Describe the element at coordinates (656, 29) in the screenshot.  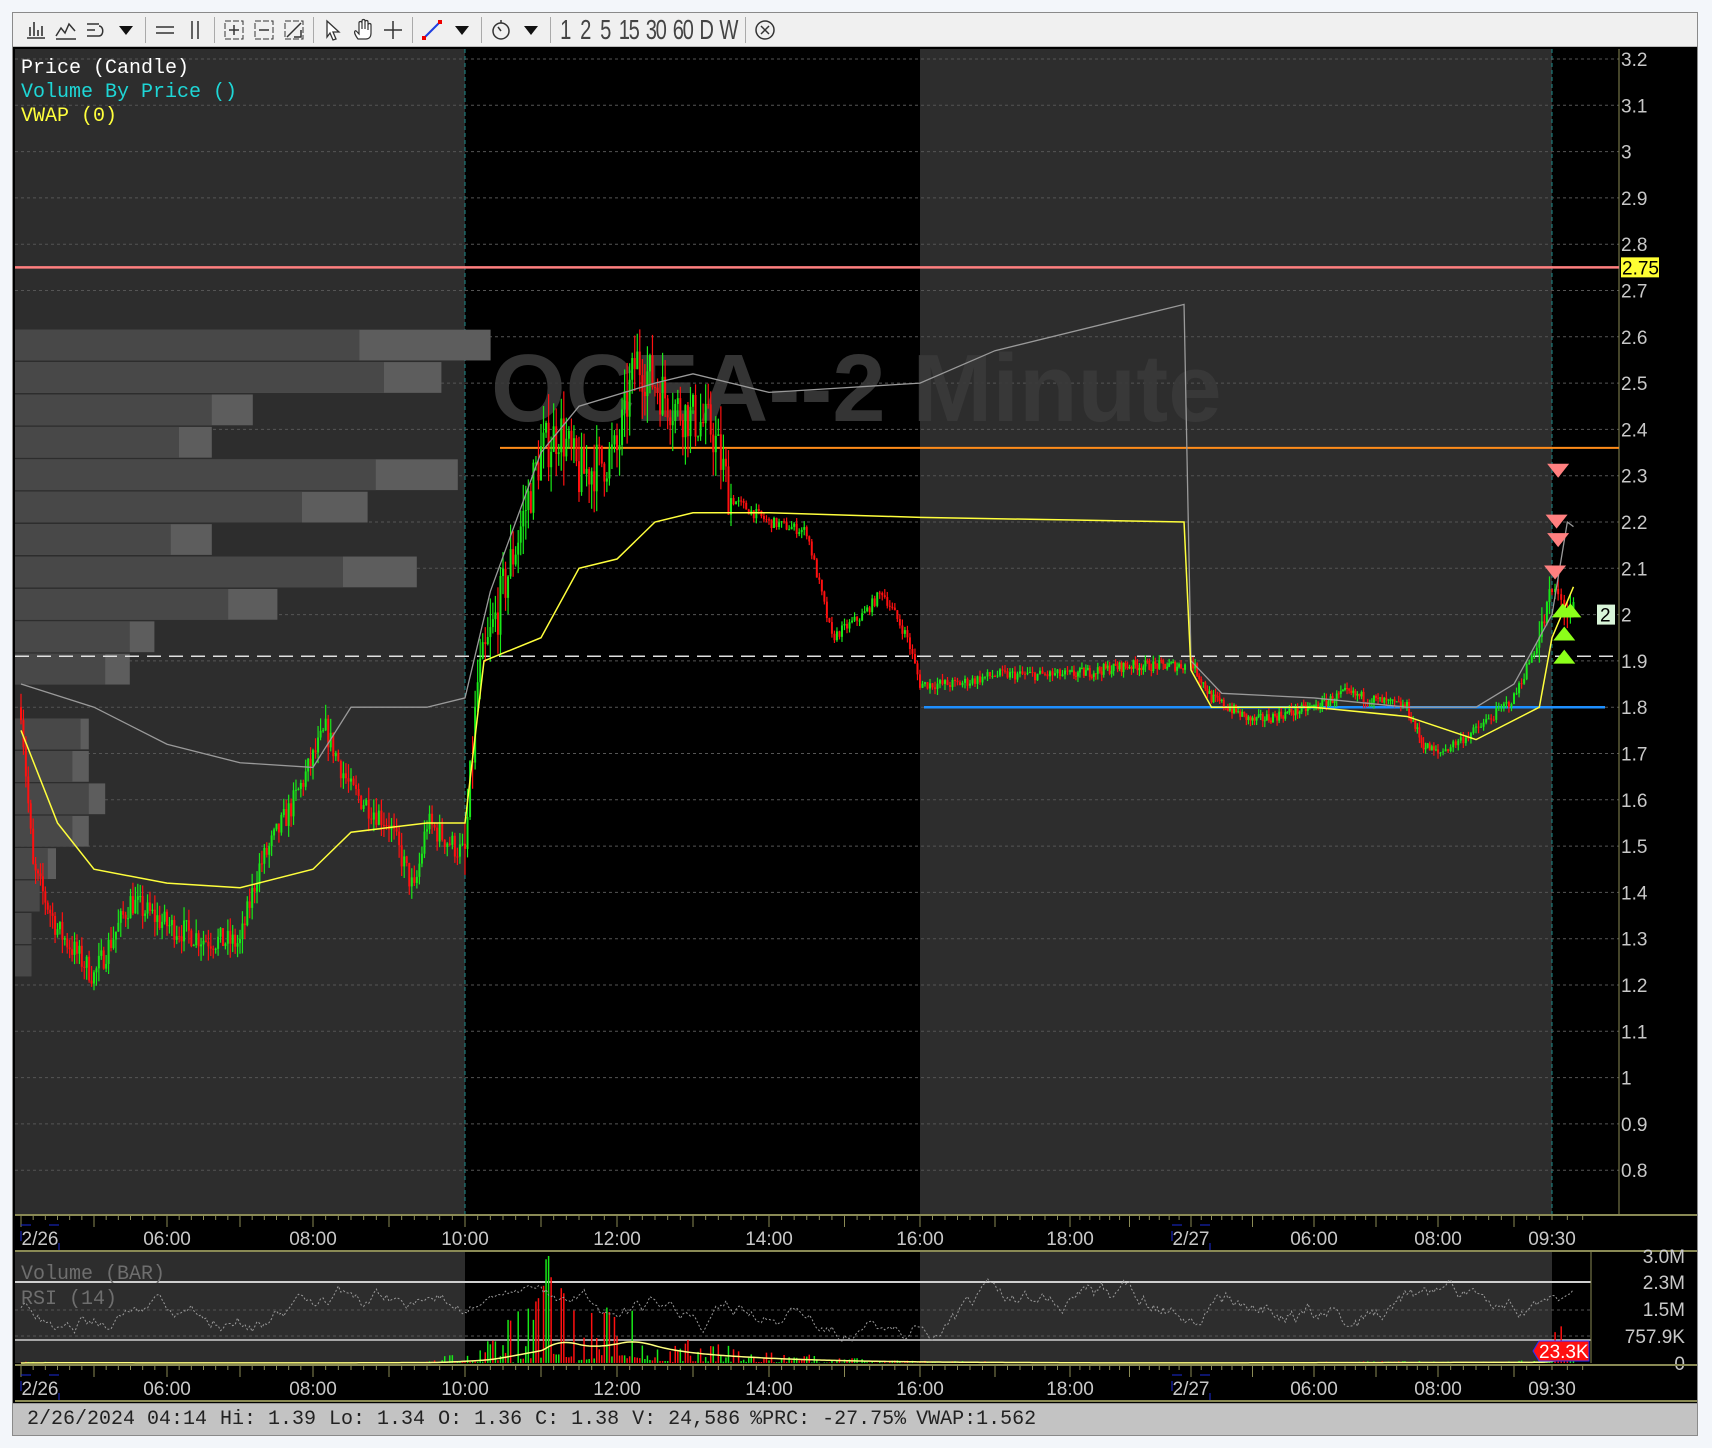
I see `interval-30-button: 30` at that location.